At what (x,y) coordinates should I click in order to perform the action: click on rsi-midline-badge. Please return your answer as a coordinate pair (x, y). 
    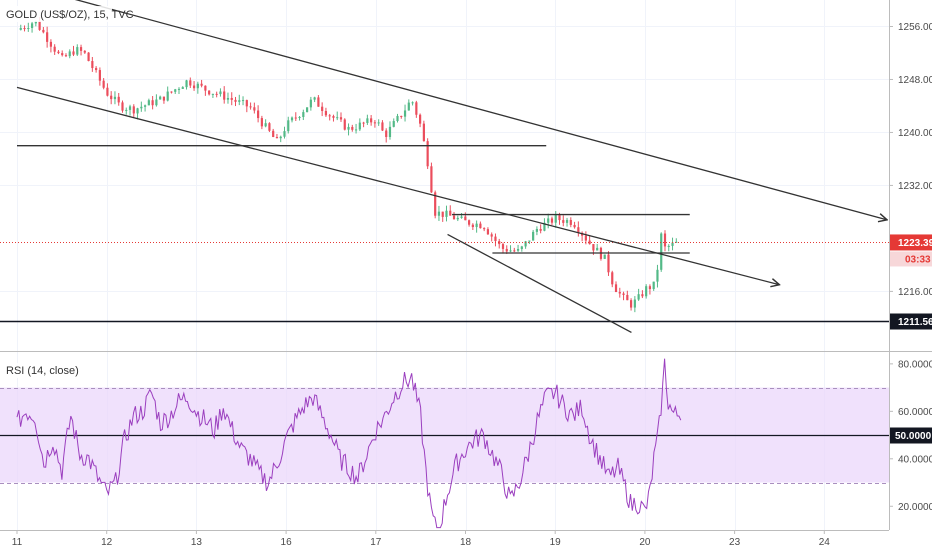
    Looking at the image, I should click on (911, 435).